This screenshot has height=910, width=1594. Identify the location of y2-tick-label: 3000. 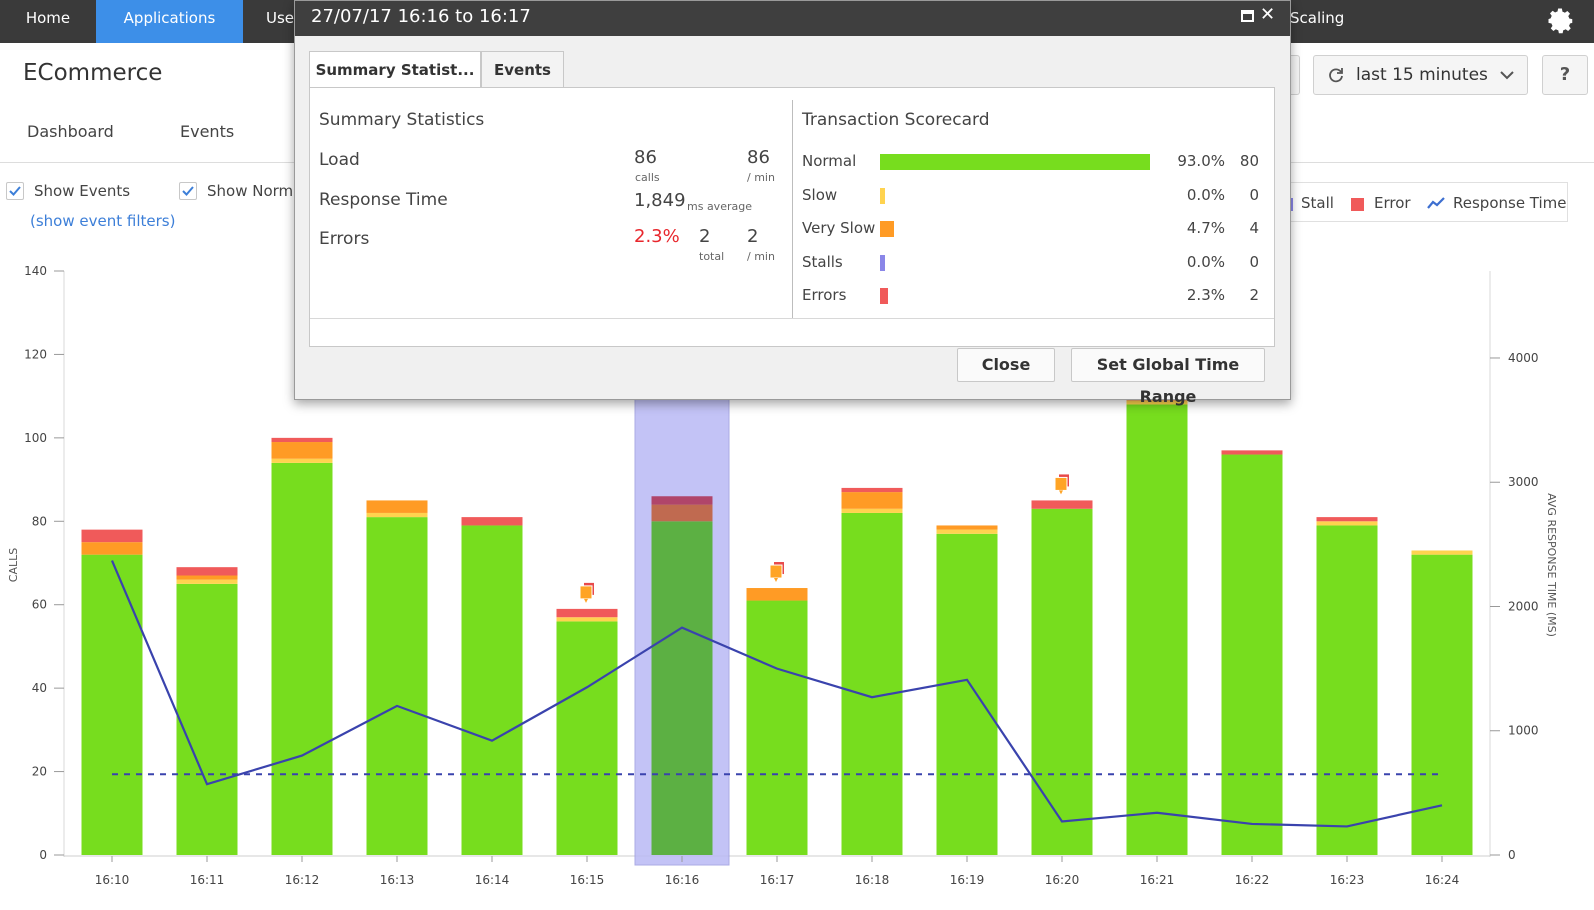
(1523, 482).